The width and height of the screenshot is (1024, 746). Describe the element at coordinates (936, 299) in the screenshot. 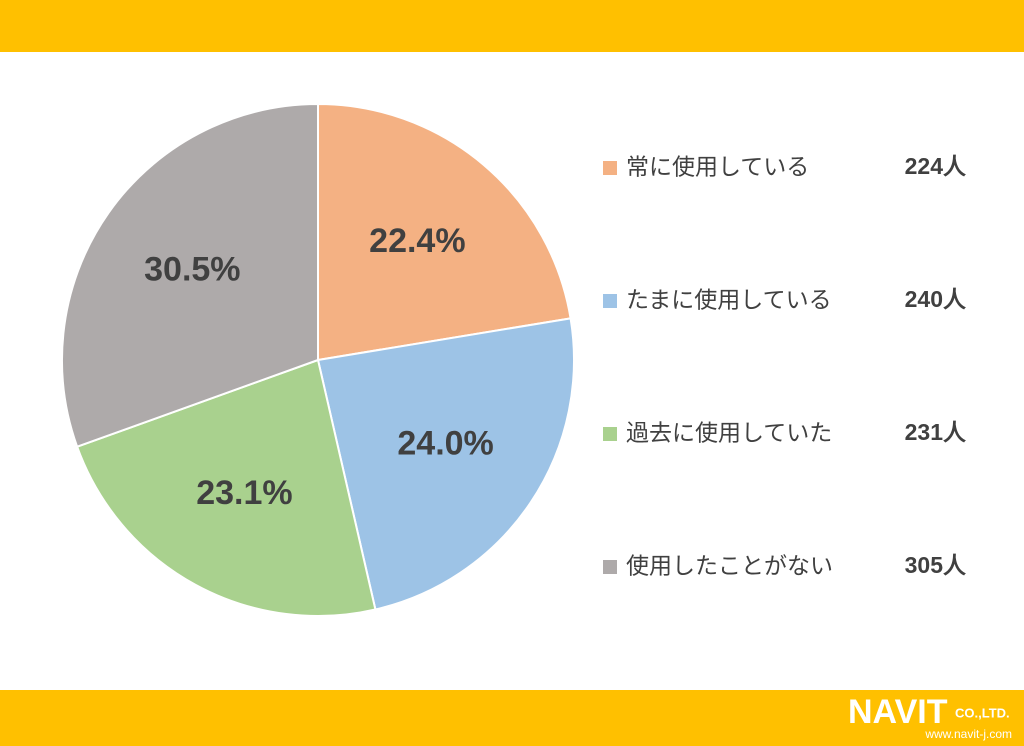

I see `legend-count: 240人` at that location.